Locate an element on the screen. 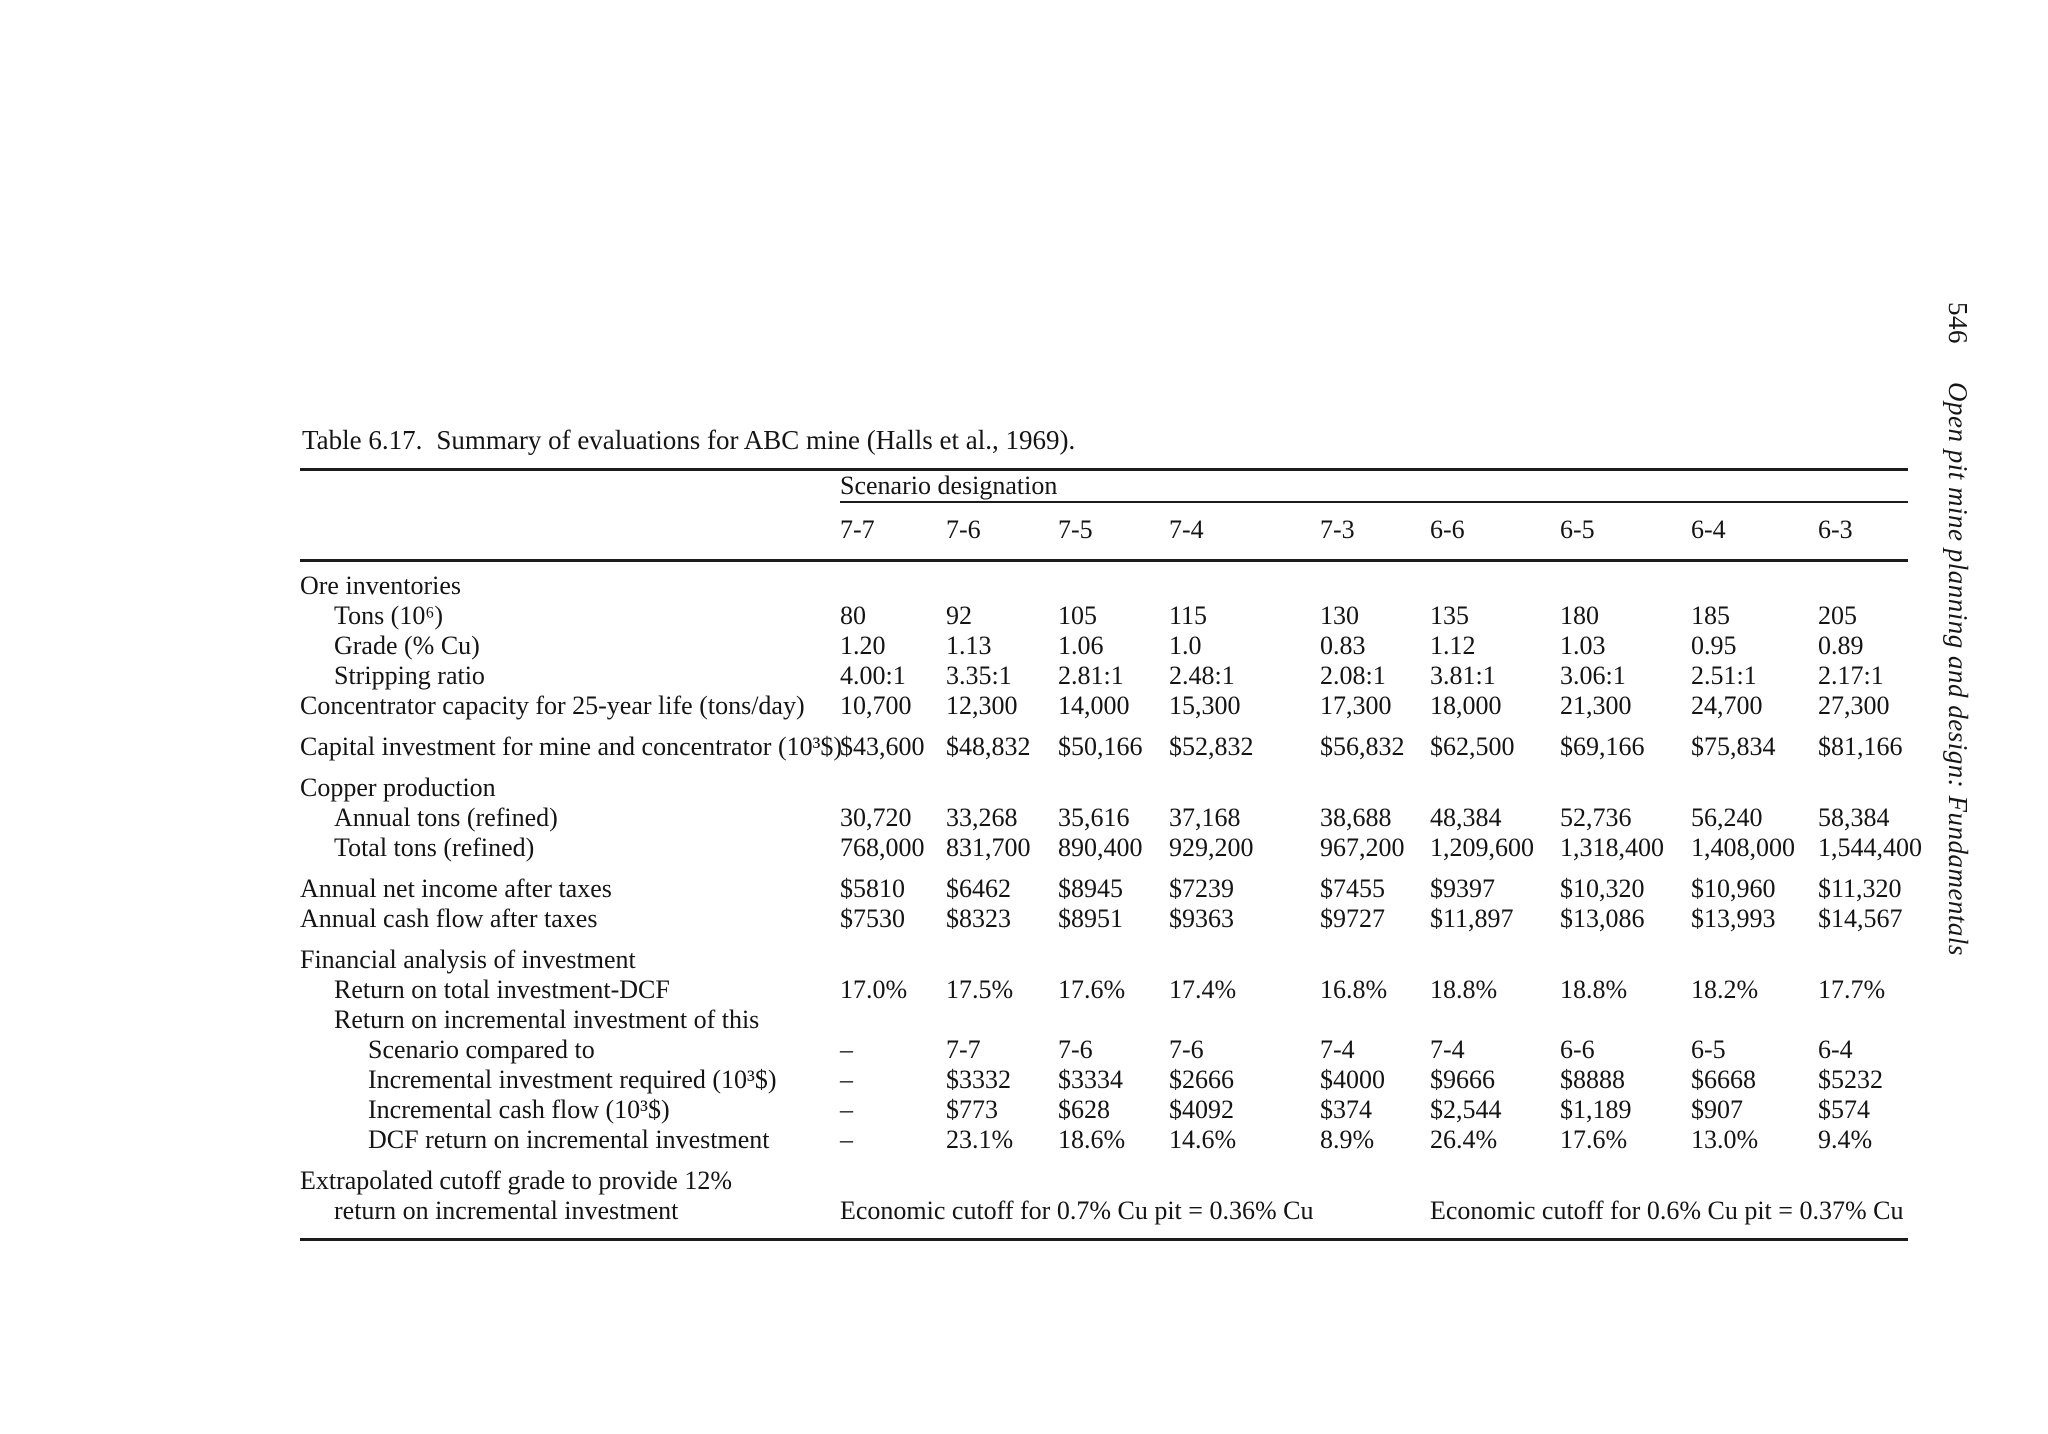 The height and width of the screenshot is (1434, 2048). row-label: Tons (10⁶) is located at coordinates (389, 615).